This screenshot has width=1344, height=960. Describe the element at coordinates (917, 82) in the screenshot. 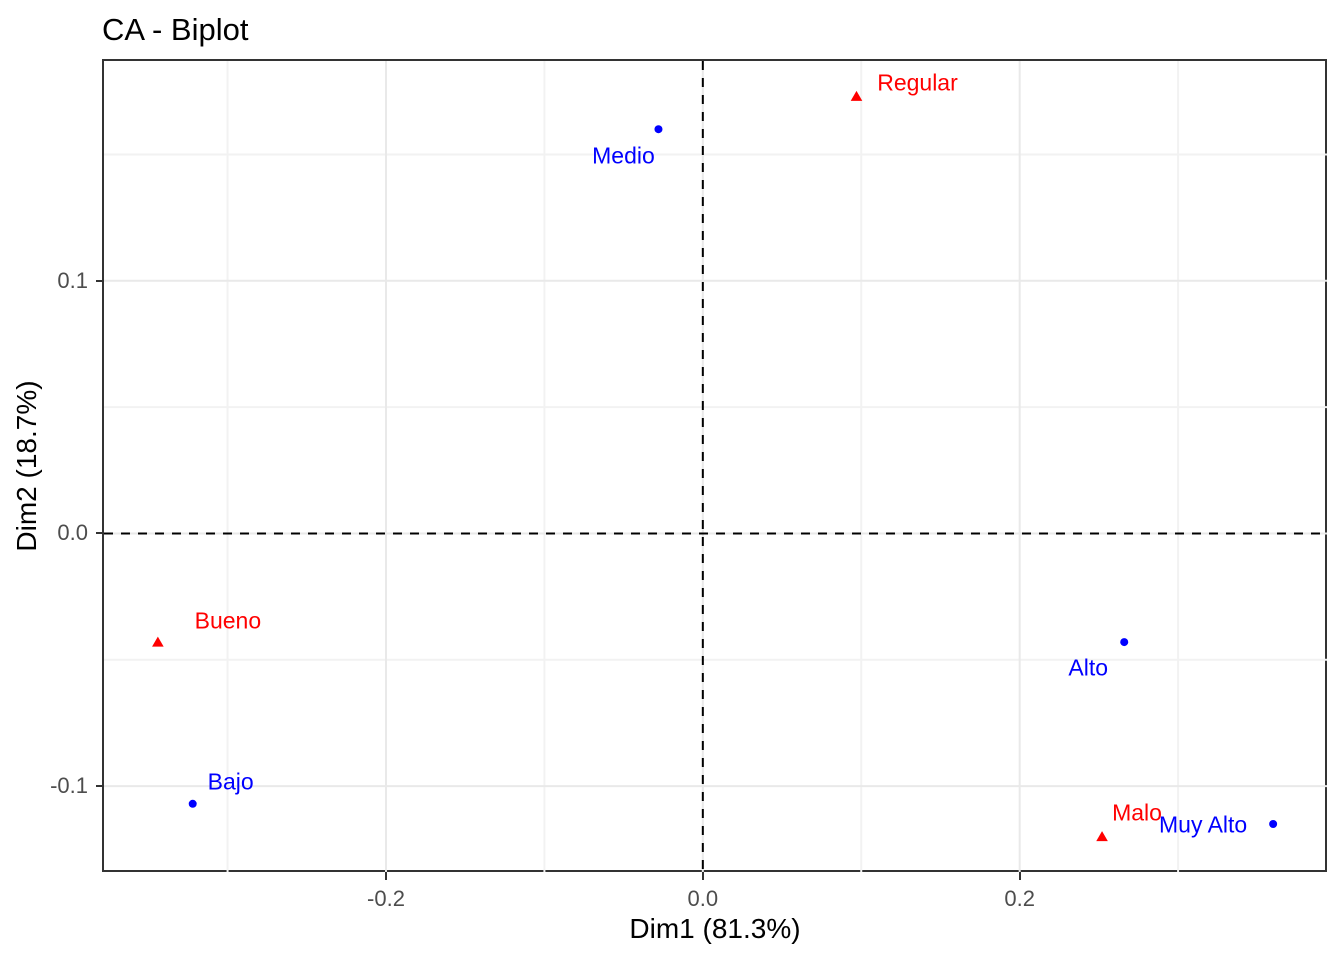

I see `point-label-regular: Regular` at that location.